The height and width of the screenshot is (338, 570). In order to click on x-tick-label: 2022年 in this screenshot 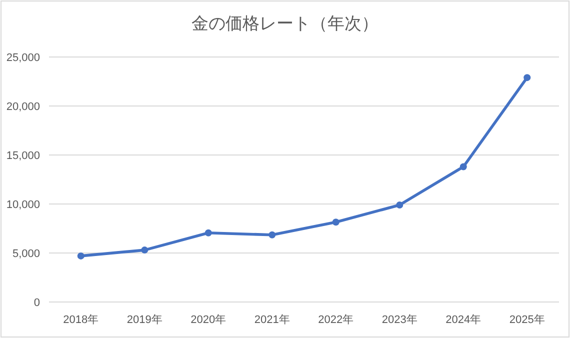, I will do `click(336, 320)`.